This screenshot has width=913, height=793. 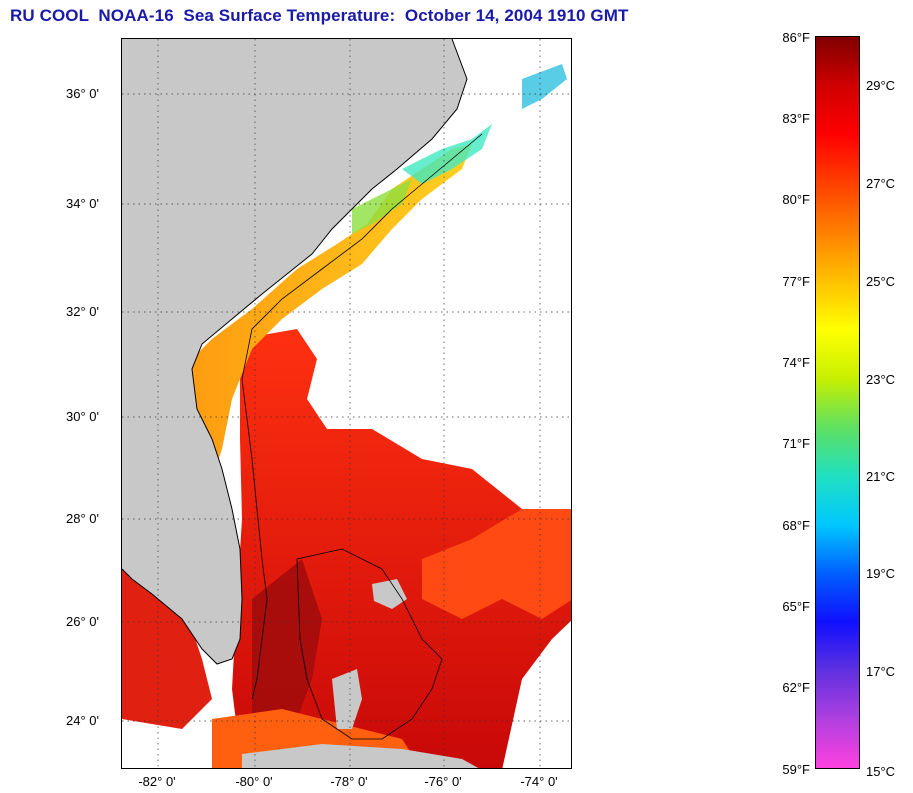 What do you see at coordinates (796, 525) in the screenshot?
I see `f-label-68: 68°F` at bounding box center [796, 525].